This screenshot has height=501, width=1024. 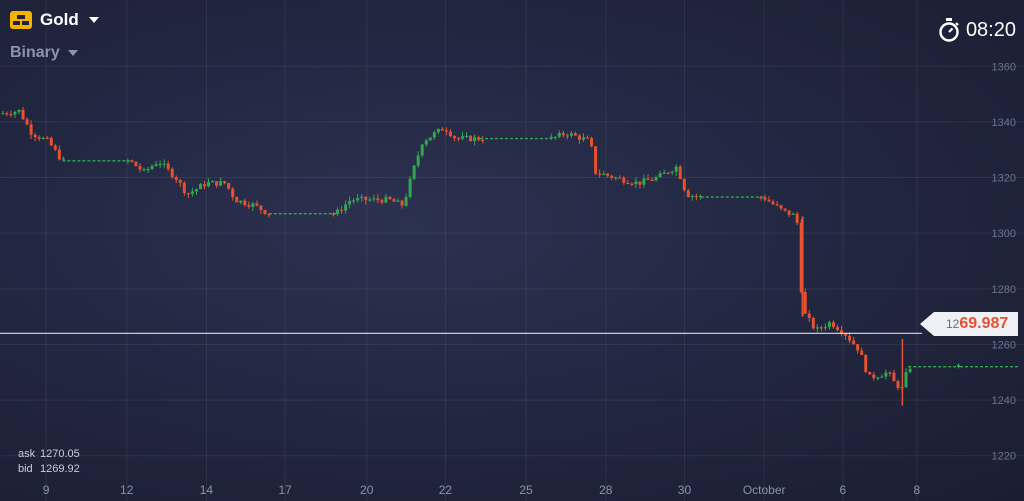 What do you see at coordinates (1004, 345) in the screenshot?
I see `y-tick-label: 1260` at bounding box center [1004, 345].